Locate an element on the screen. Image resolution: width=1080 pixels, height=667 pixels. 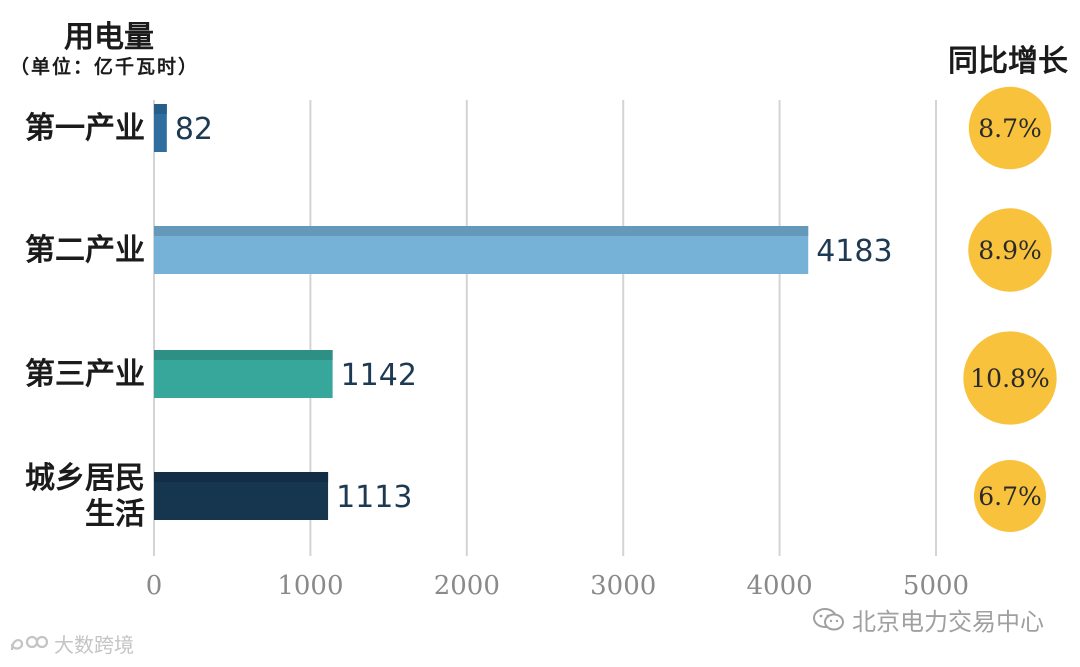
growth-label: 8.9% is located at coordinates (1010, 250).